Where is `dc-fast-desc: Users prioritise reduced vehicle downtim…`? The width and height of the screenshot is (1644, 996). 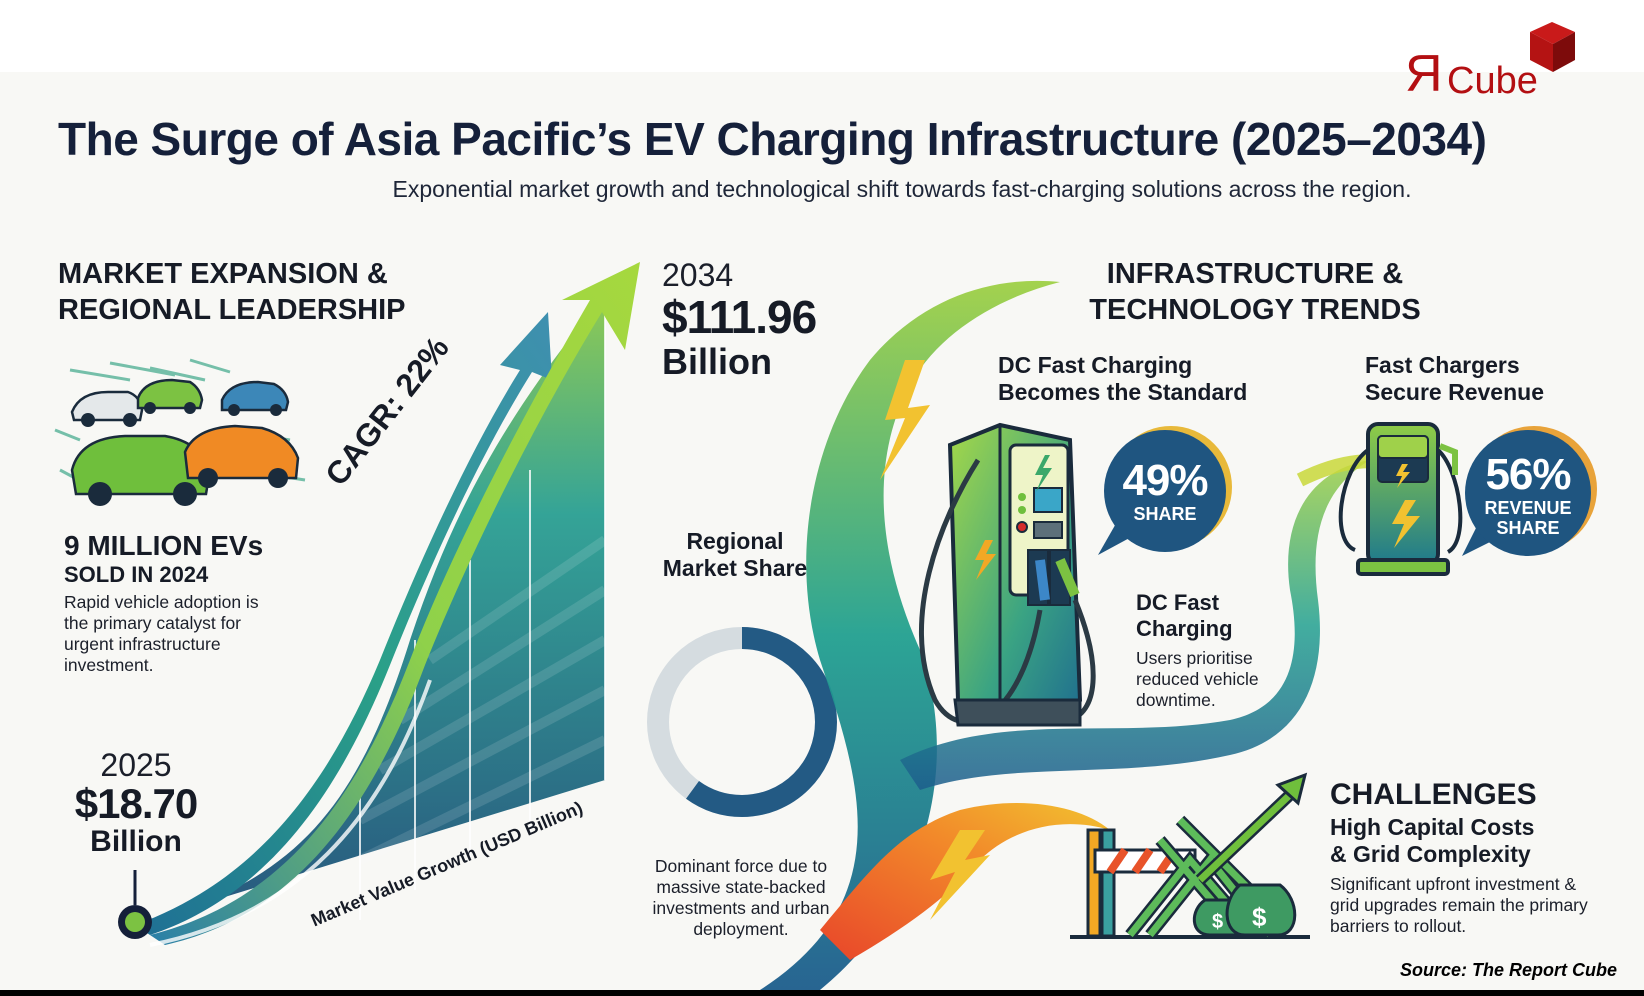
dc-fast-desc: Users prioritise reduced vehicle downtim… is located at coordinates (1197, 679).